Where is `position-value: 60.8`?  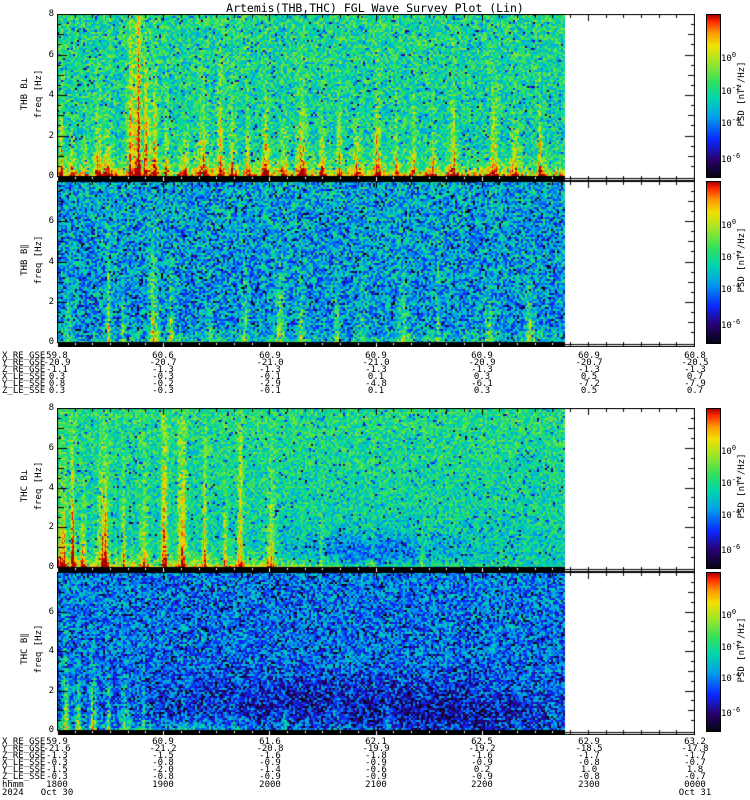 position-value: 60.8 is located at coordinates (695, 356).